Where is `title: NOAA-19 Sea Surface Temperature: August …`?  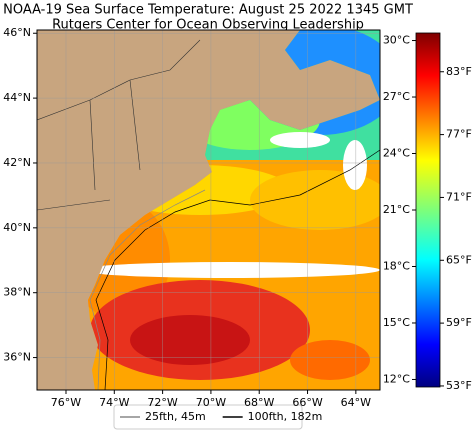
title: NOAA-19 Sea Surface Temperature: August … is located at coordinates (208, 10).